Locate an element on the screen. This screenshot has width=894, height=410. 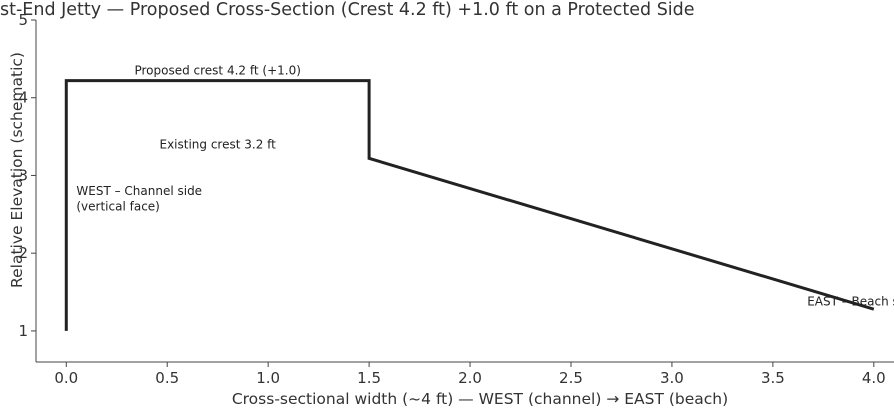
x-ticks: 0.0 0.5 1.0 1.5 2.0 2.5 3.0 3.5 4.0 is located at coordinates (469, 374).